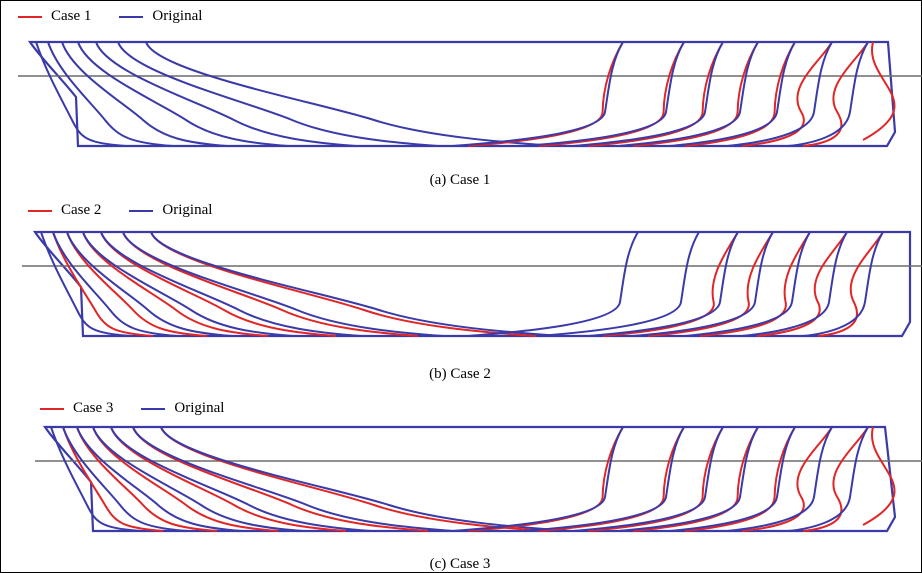 This screenshot has width=922, height=573. I want to click on legend-label-case: Case 1, so click(71, 16).